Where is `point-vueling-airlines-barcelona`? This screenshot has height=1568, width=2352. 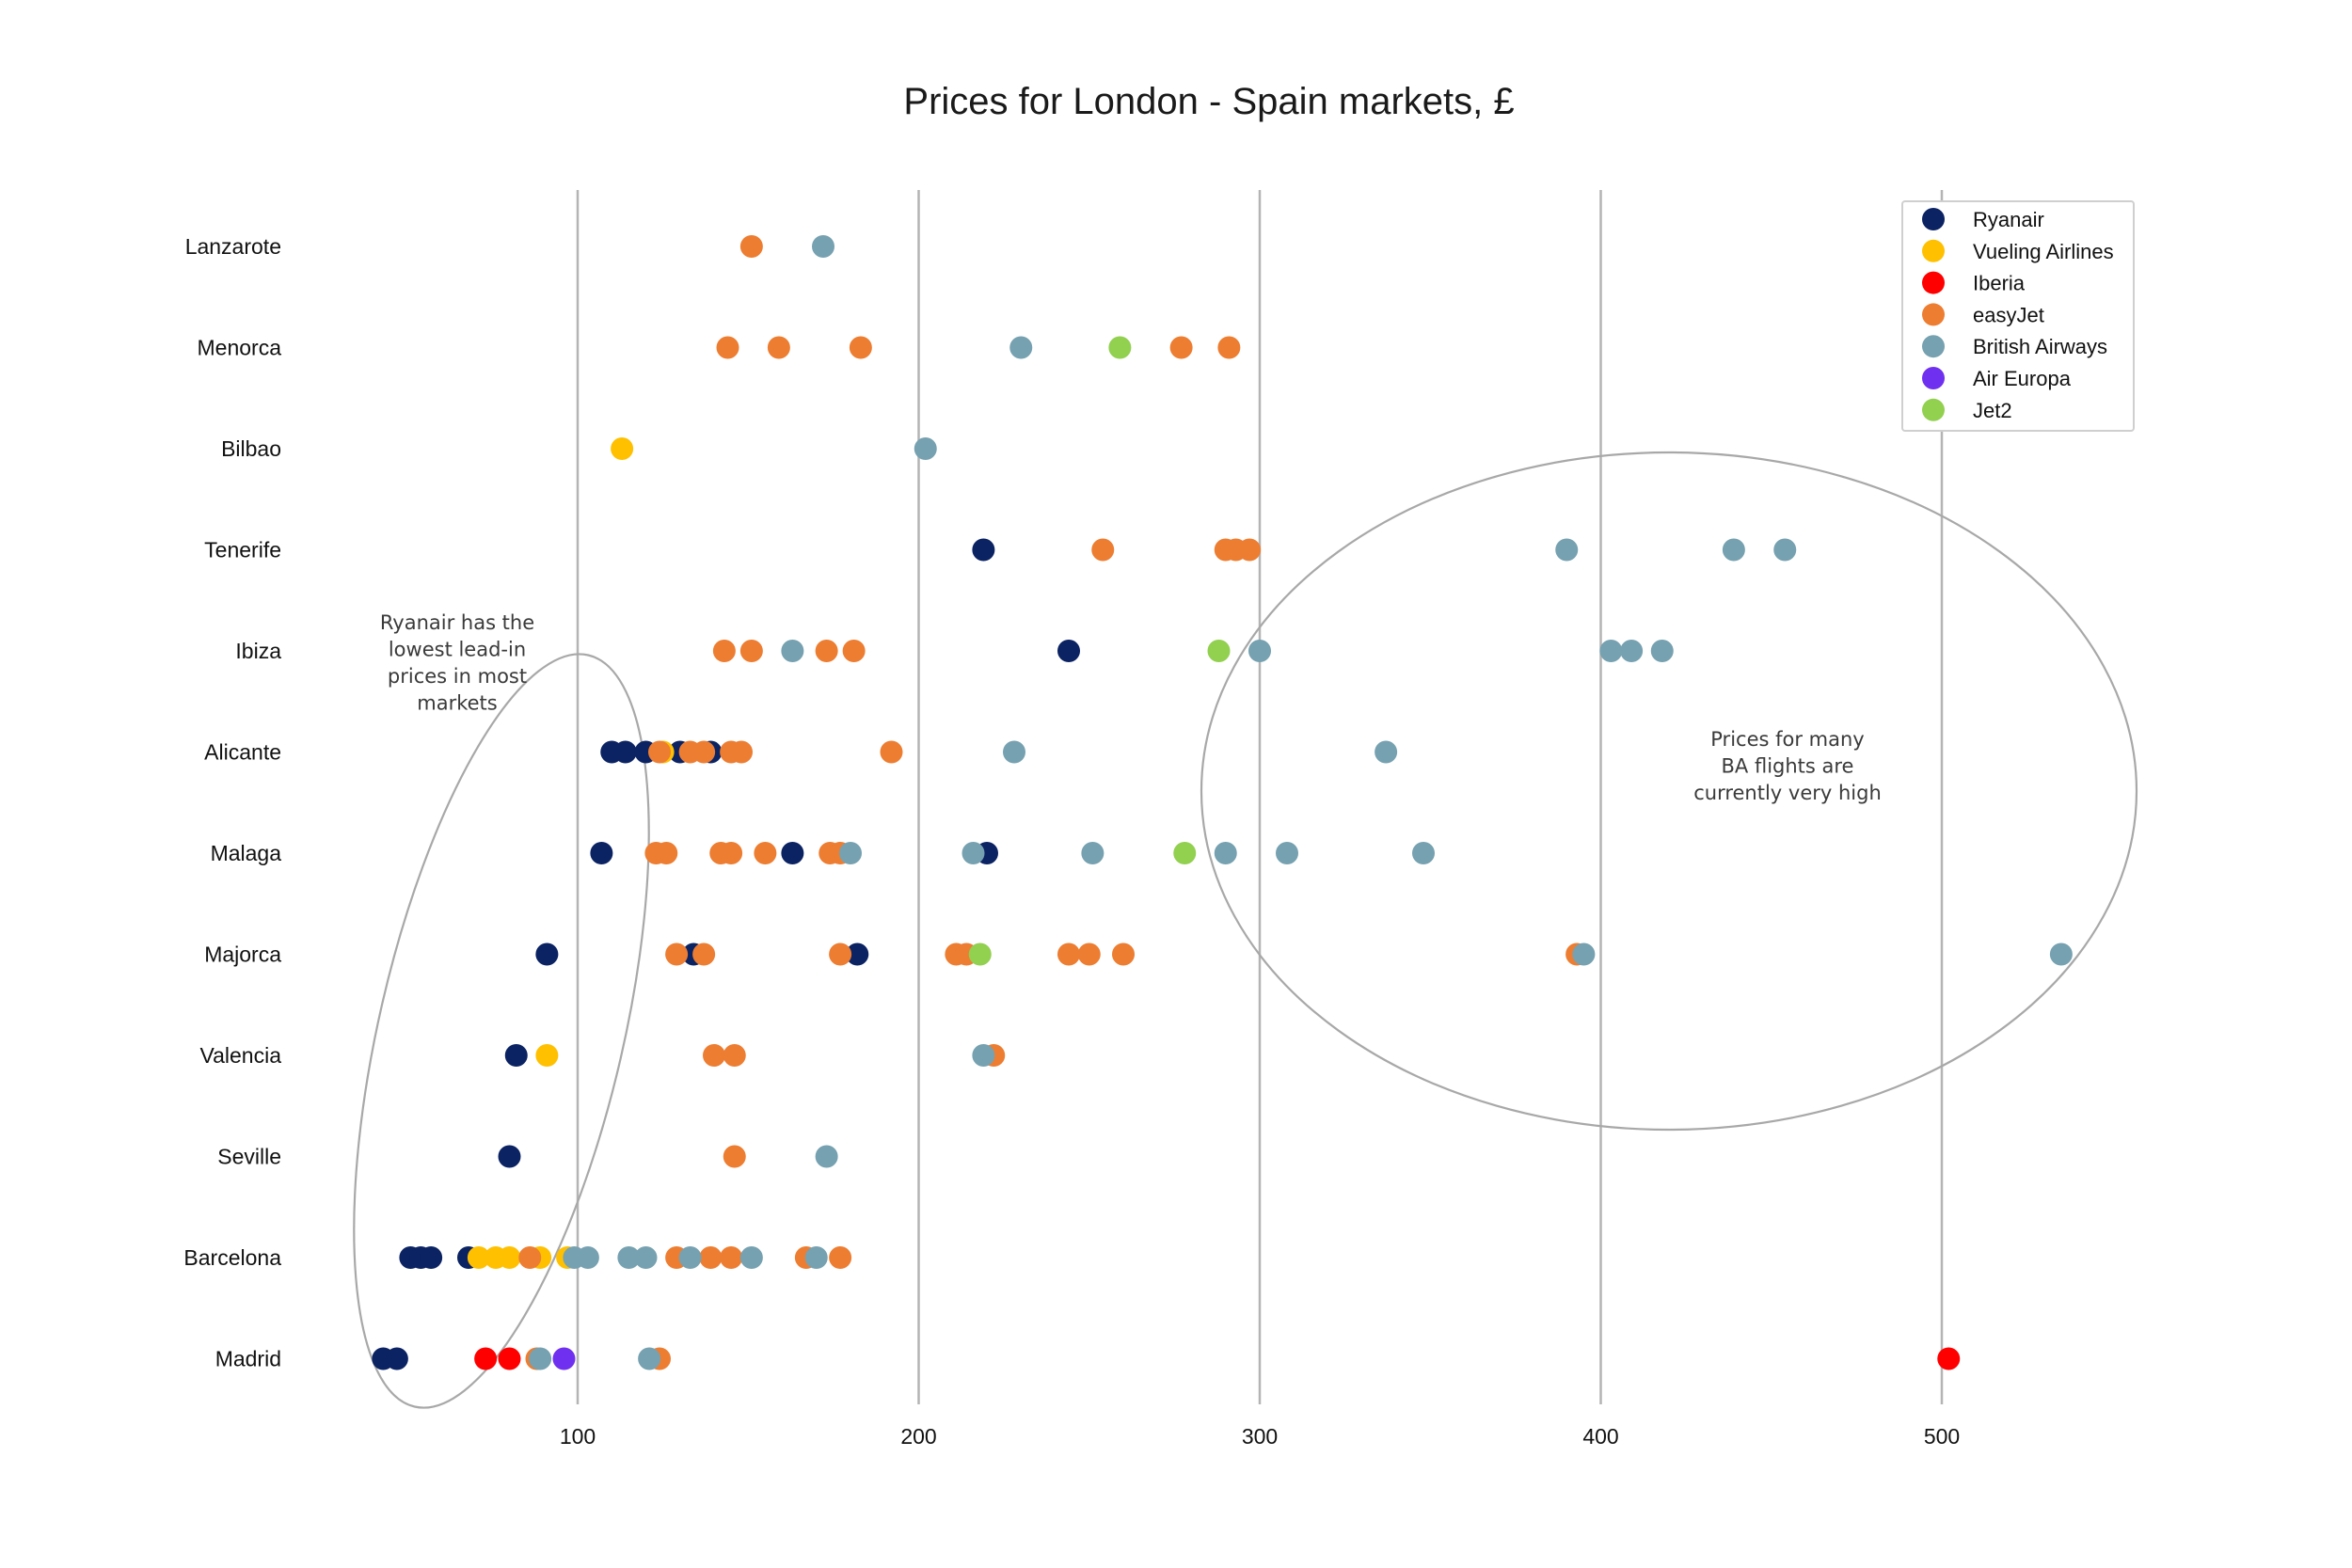 point-vueling-airlines-barcelona is located at coordinates (509, 1257).